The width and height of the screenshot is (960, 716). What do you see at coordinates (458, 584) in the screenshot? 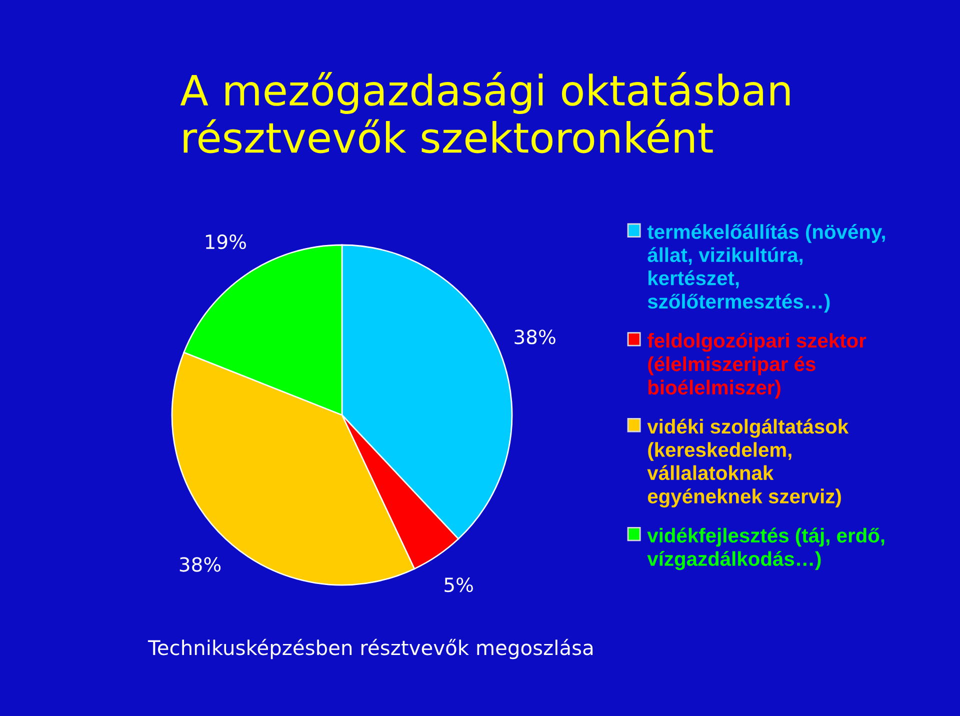
I see `data-label: 5%` at bounding box center [458, 584].